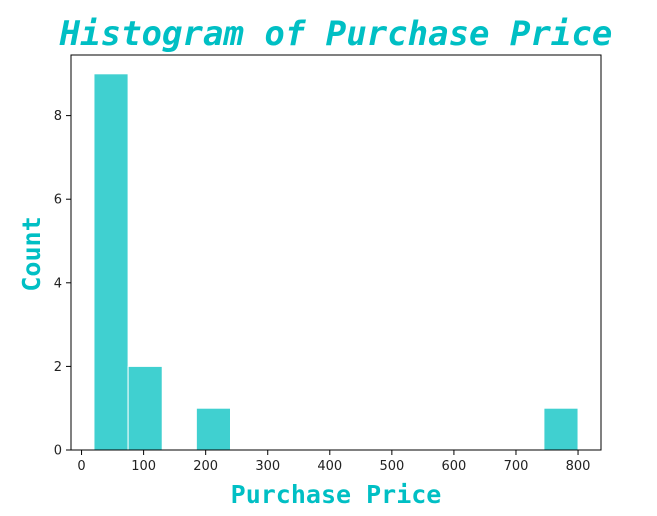  I want to click on y-tick-label: 6, so click(58, 200).